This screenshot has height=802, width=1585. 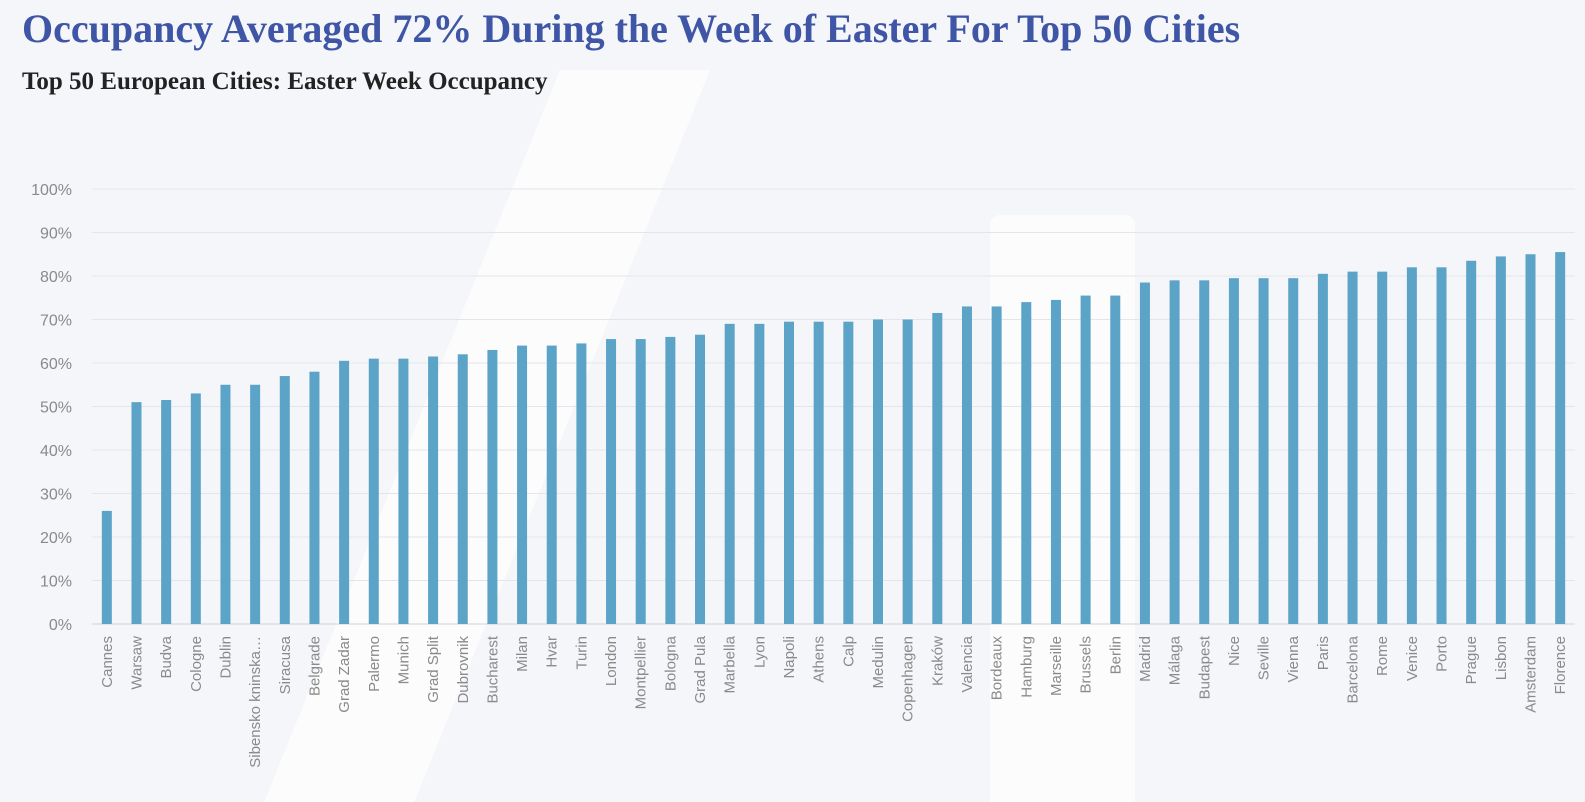 What do you see at coordinates (285, 664) in the screenshot?
I see `x-category-label: Siracusa` at bounding box center [285, 664].